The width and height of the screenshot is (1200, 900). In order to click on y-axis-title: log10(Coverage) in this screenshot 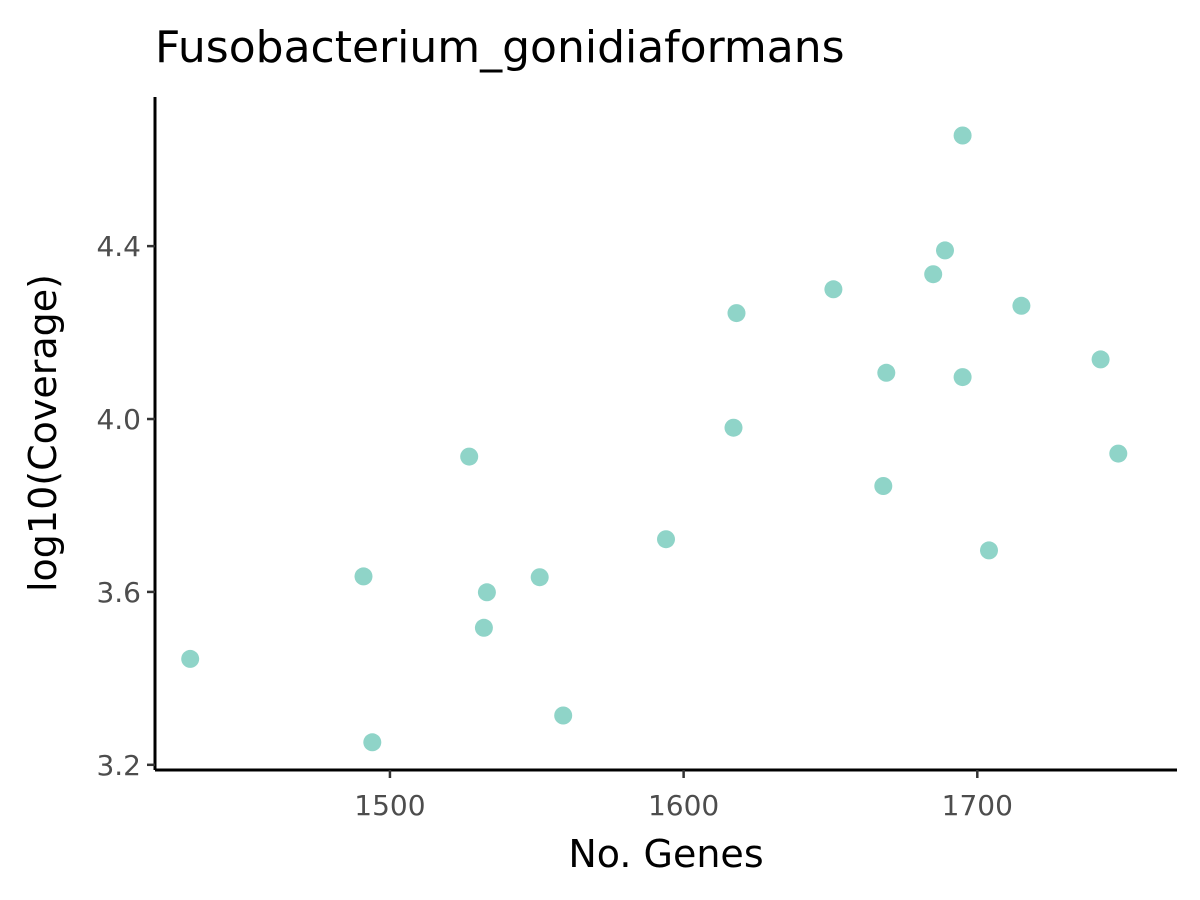, I will do `click(43, 433)`.